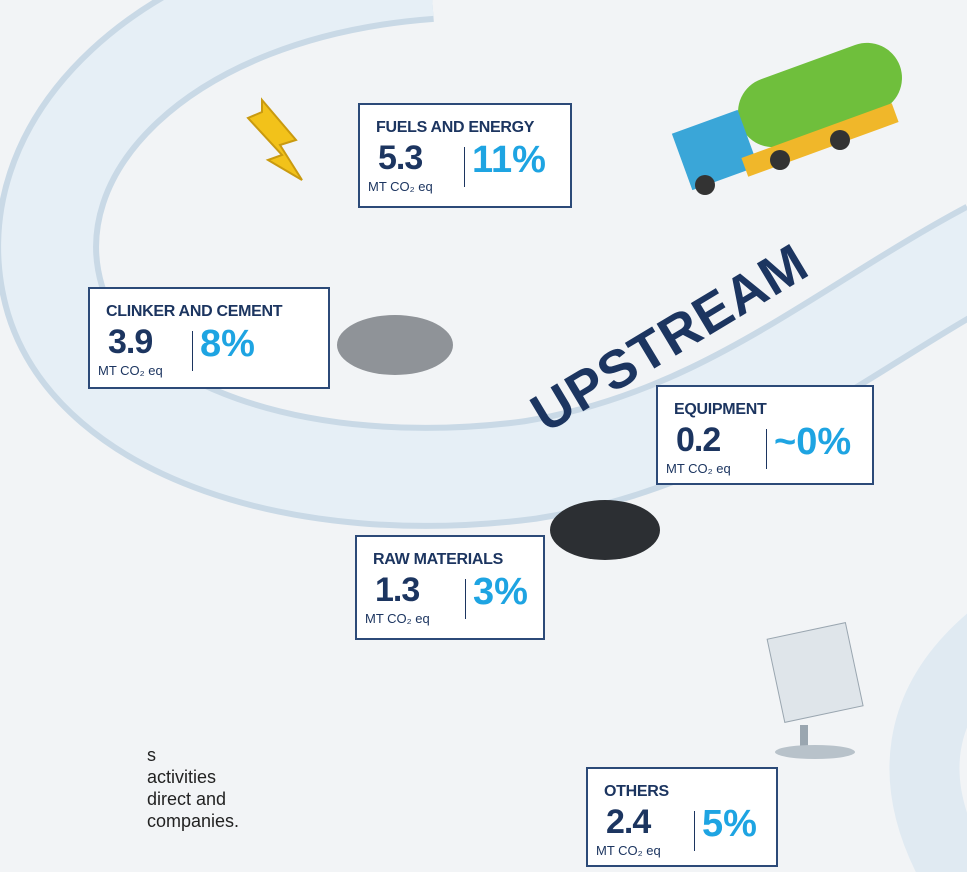 The image size is (967, 872). What do you see at coordinates (455, 127) in the screenshot?
I see `card-title: FUELS AND ENERGY` at bounding box center [455, 127].